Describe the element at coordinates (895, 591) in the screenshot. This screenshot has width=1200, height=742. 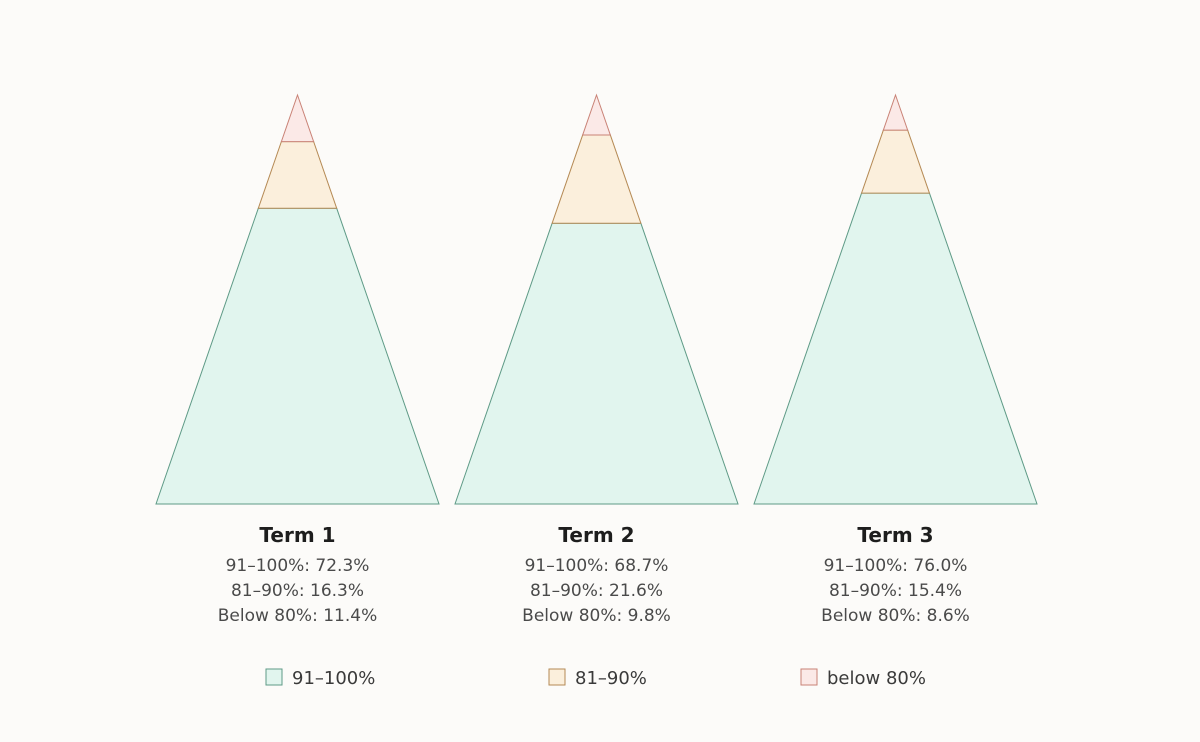
I see `term-stat-mid: 81–90%: 15.4%` at that location.